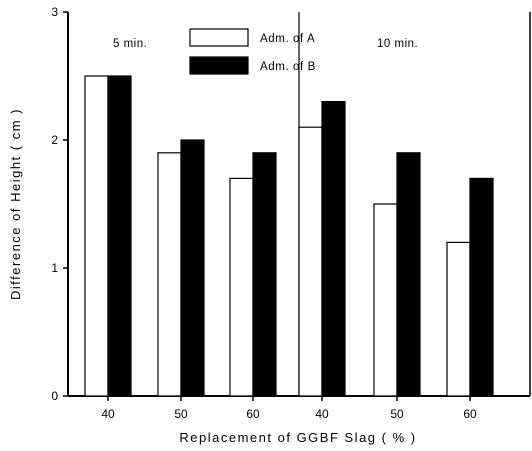 The height and width of the screenshot is (451, 532). Describe the element at coordinates (252, 51) in the screenshot. I see `legend: Adm. of A Adm. of B` at that location.